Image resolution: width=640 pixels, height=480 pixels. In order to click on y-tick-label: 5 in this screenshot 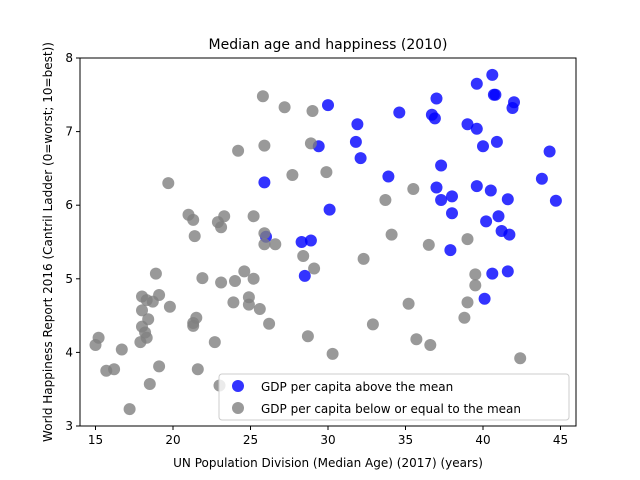, I will do `click(69, 279)`.